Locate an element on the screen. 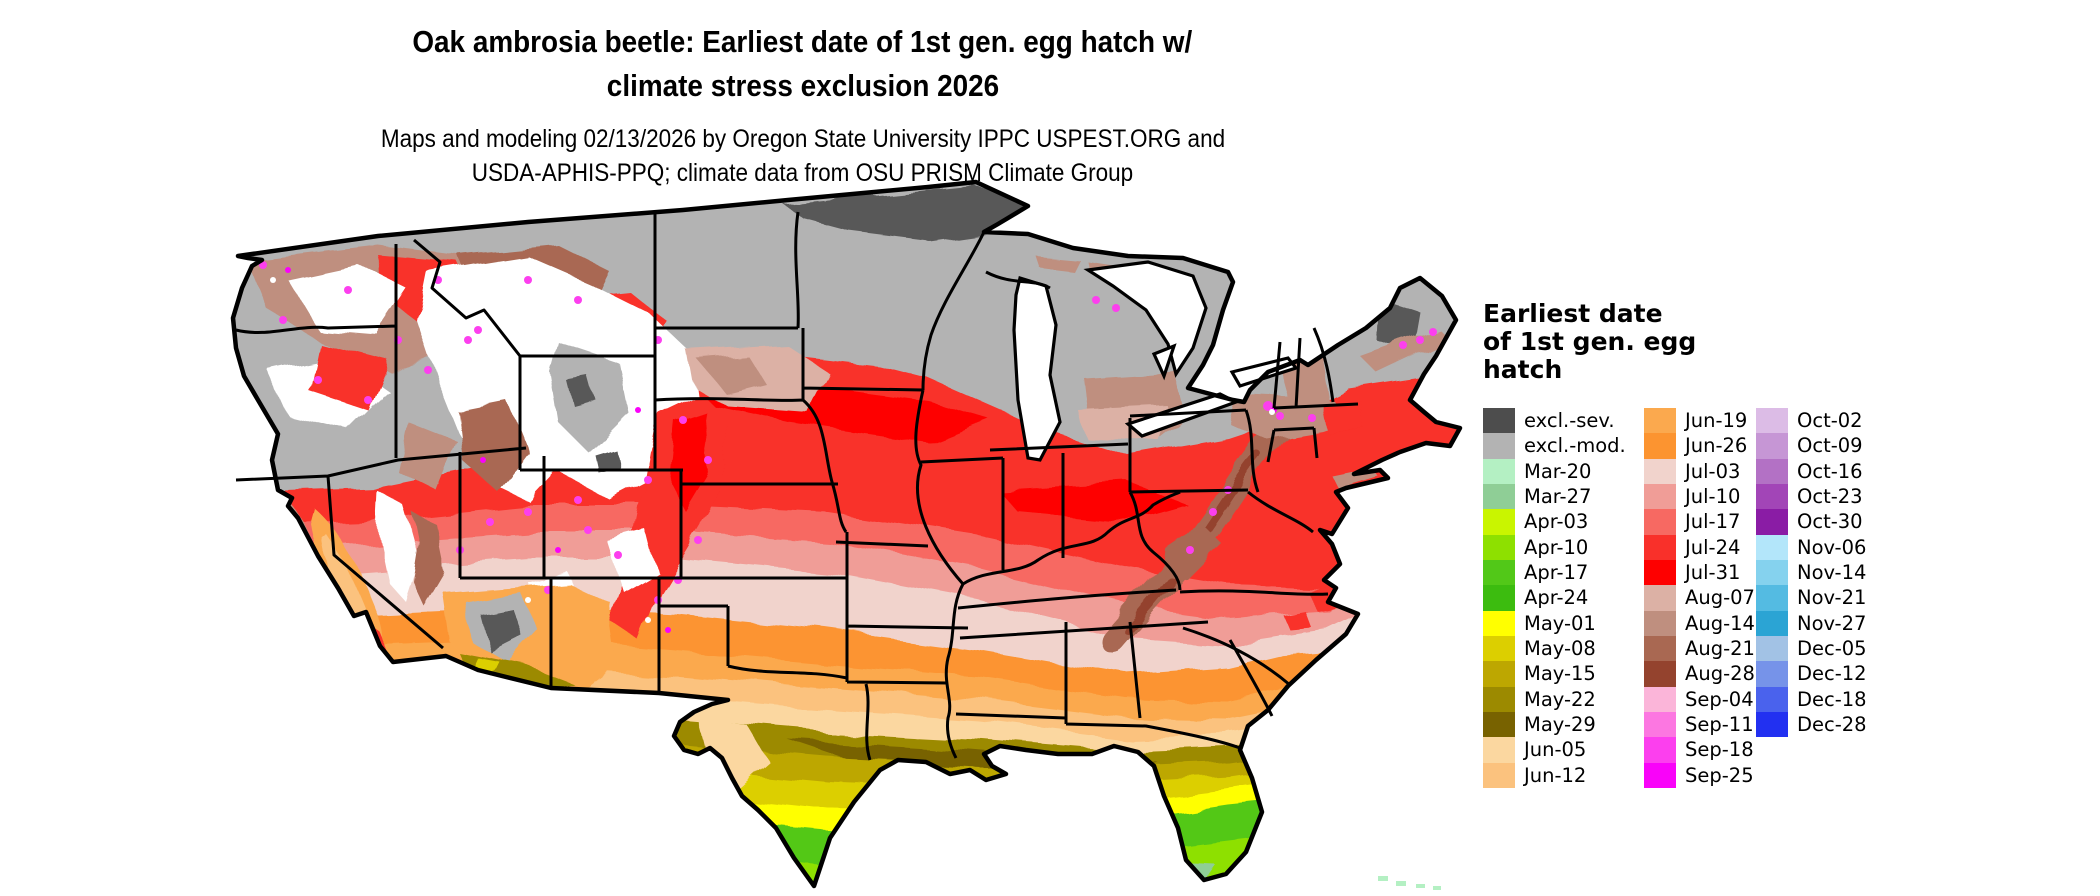 The image size is (2100, 896). legend-row: Nov-06 is located at coordinates (1821, 547).